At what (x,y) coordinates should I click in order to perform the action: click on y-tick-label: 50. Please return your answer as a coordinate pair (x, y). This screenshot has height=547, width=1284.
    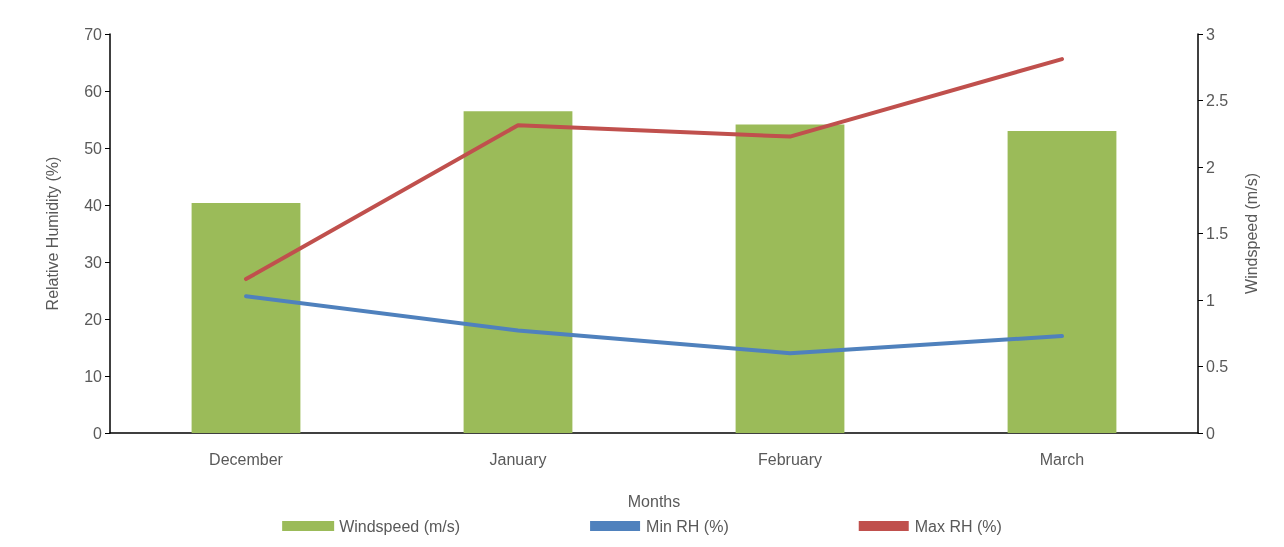
    Looking at the image, I should click on (93, 148).